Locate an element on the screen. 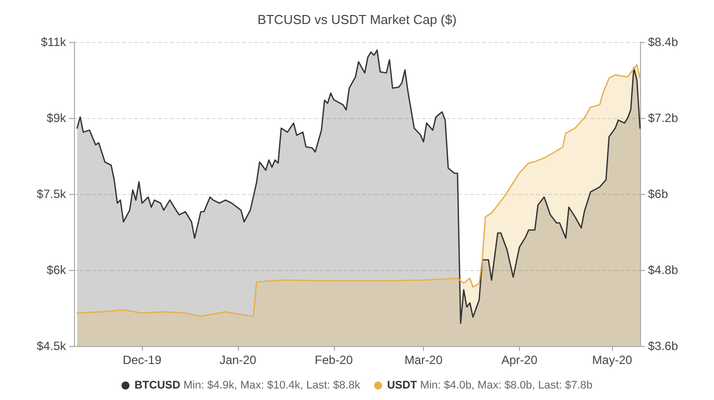 Image resolution: width=714 pixels, height=400 pixels. x-tick-label: Jan-20 is located at coordinates (238, 360).